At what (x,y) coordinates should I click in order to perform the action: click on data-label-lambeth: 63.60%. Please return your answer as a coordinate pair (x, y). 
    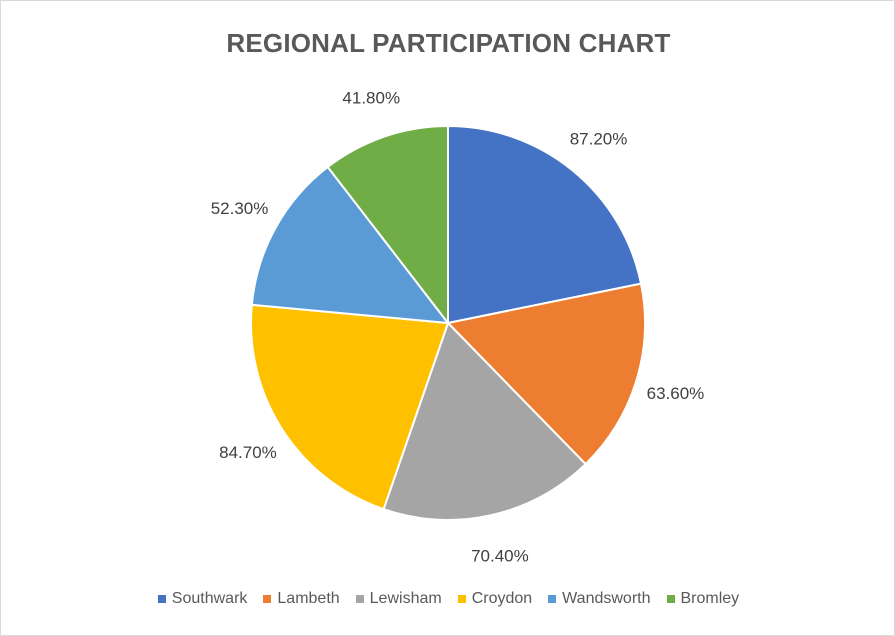
    Looking at the image, I should click on (676, 393).